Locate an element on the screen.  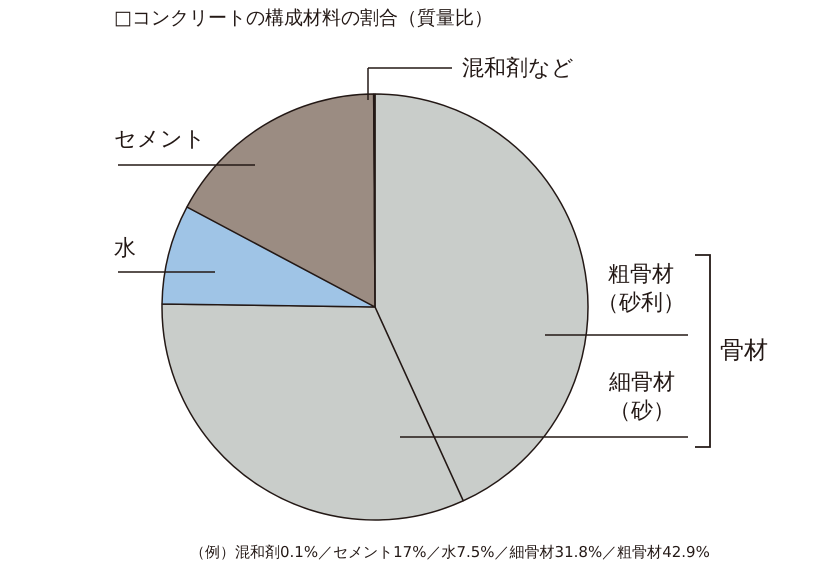
slice-label: セメント is located at coordinates (160, 139).